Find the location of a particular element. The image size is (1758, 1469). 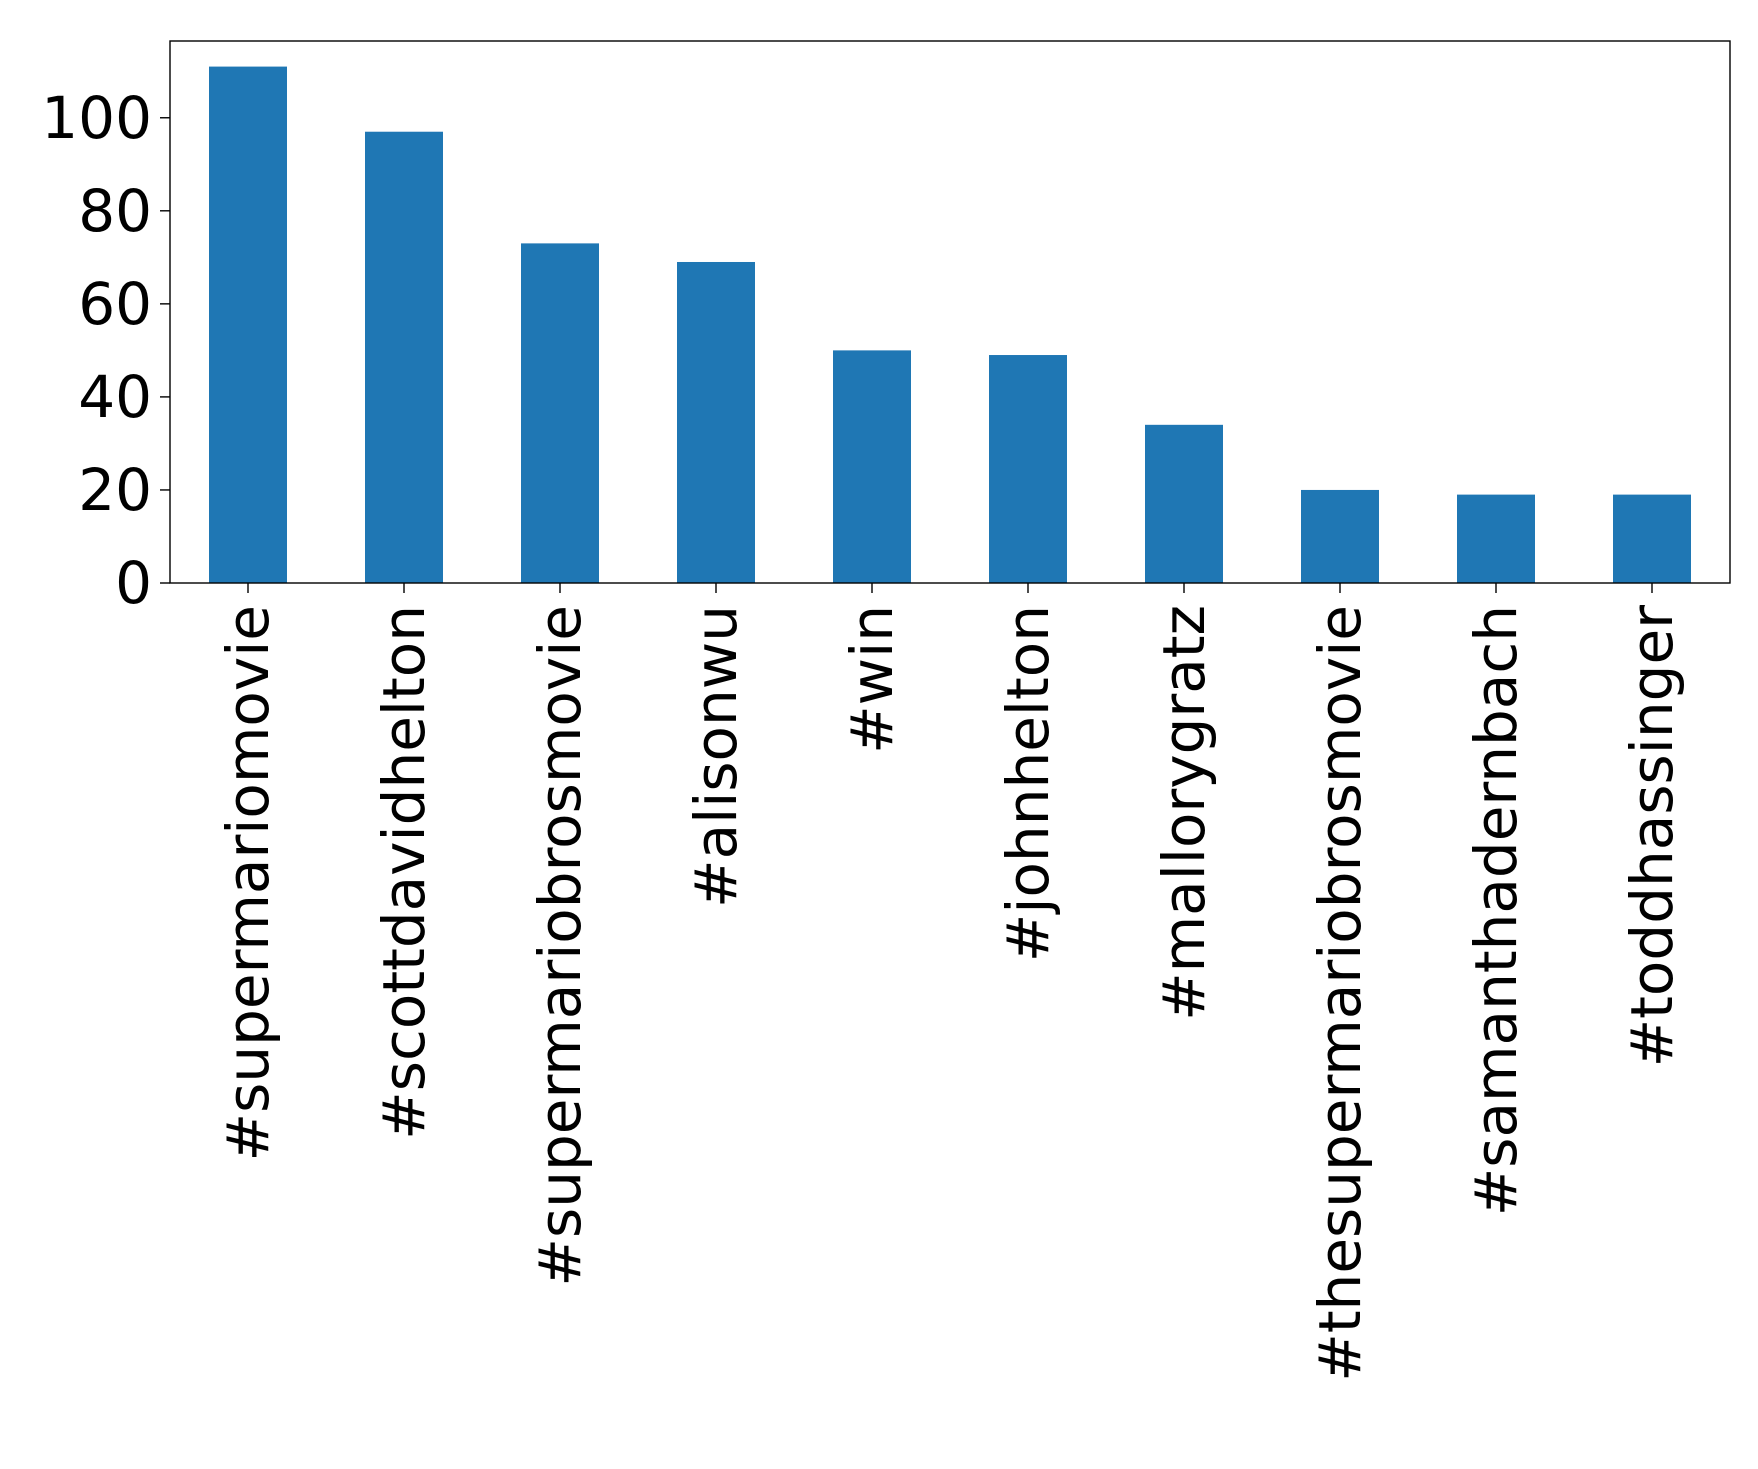

x-tick-label: #supermariomovie is located at coordinates (248, 883).